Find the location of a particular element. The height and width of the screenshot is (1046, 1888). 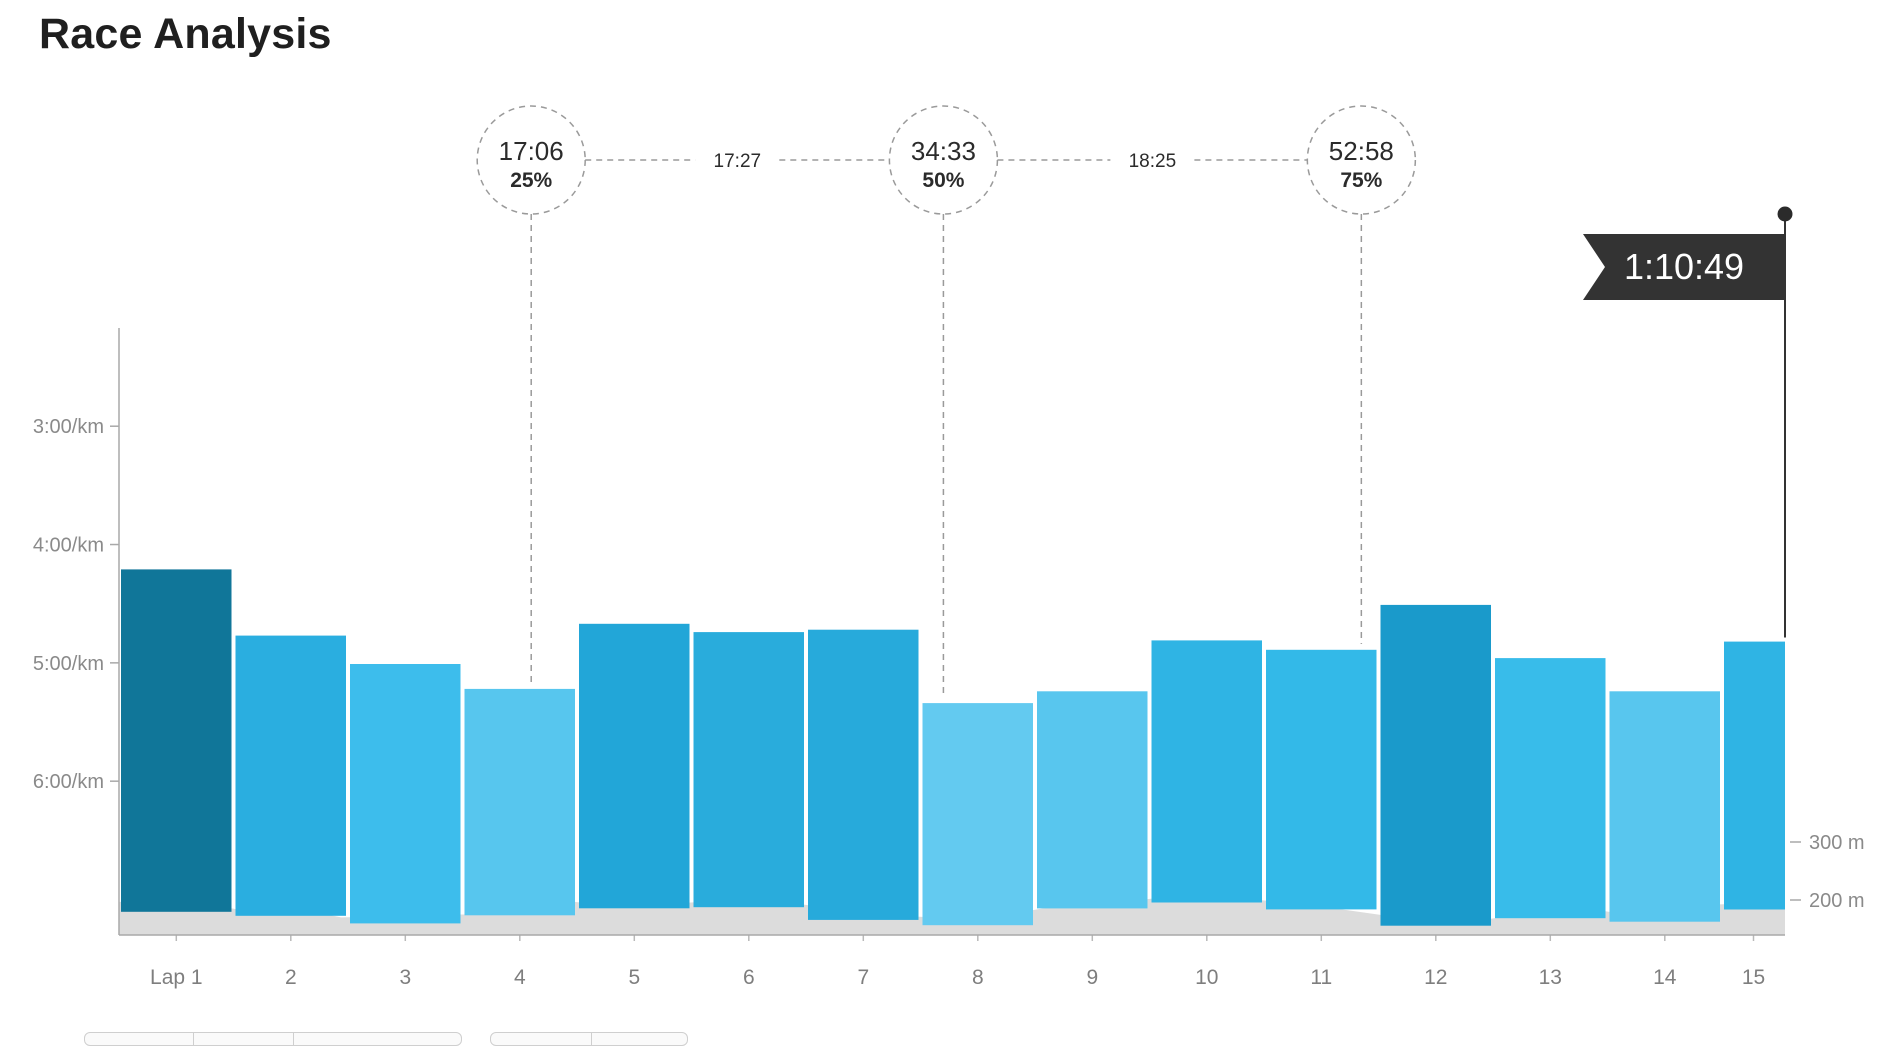

y-tick-label: 6:00/km is located at coordinates (68, 782).